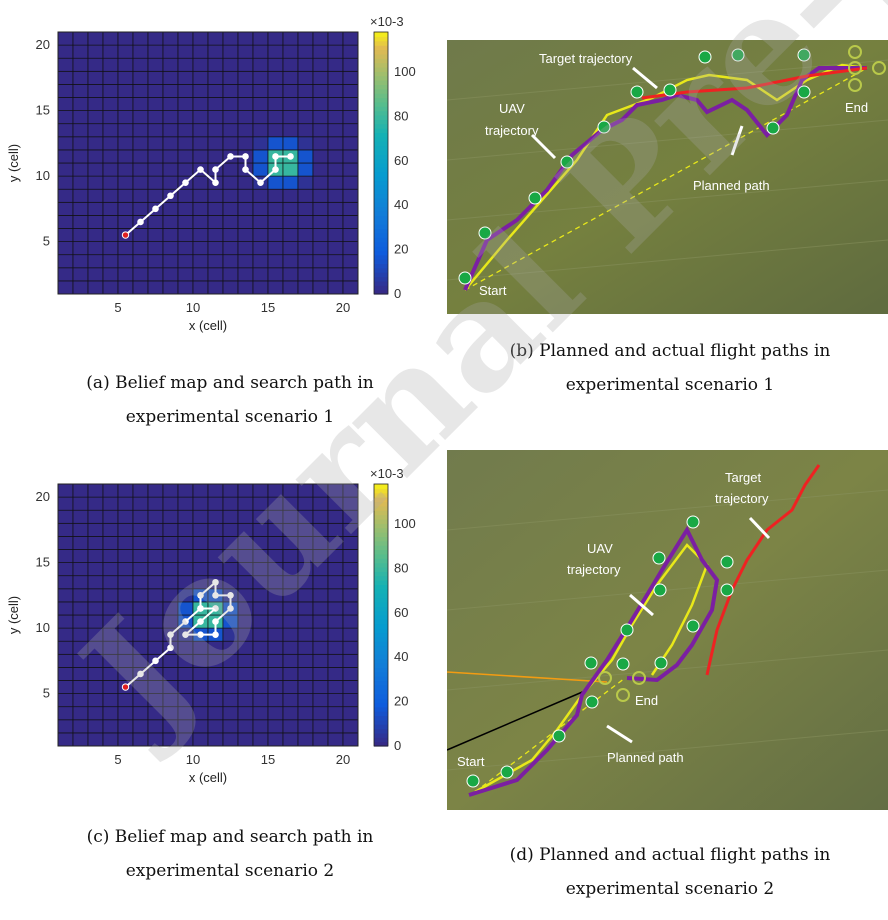 This screenshot has width=888, height=920. What do you see at coordinates (600, 548) in the screenshot?
I see `label-uav: UAV` at bounding box center [600, 548].